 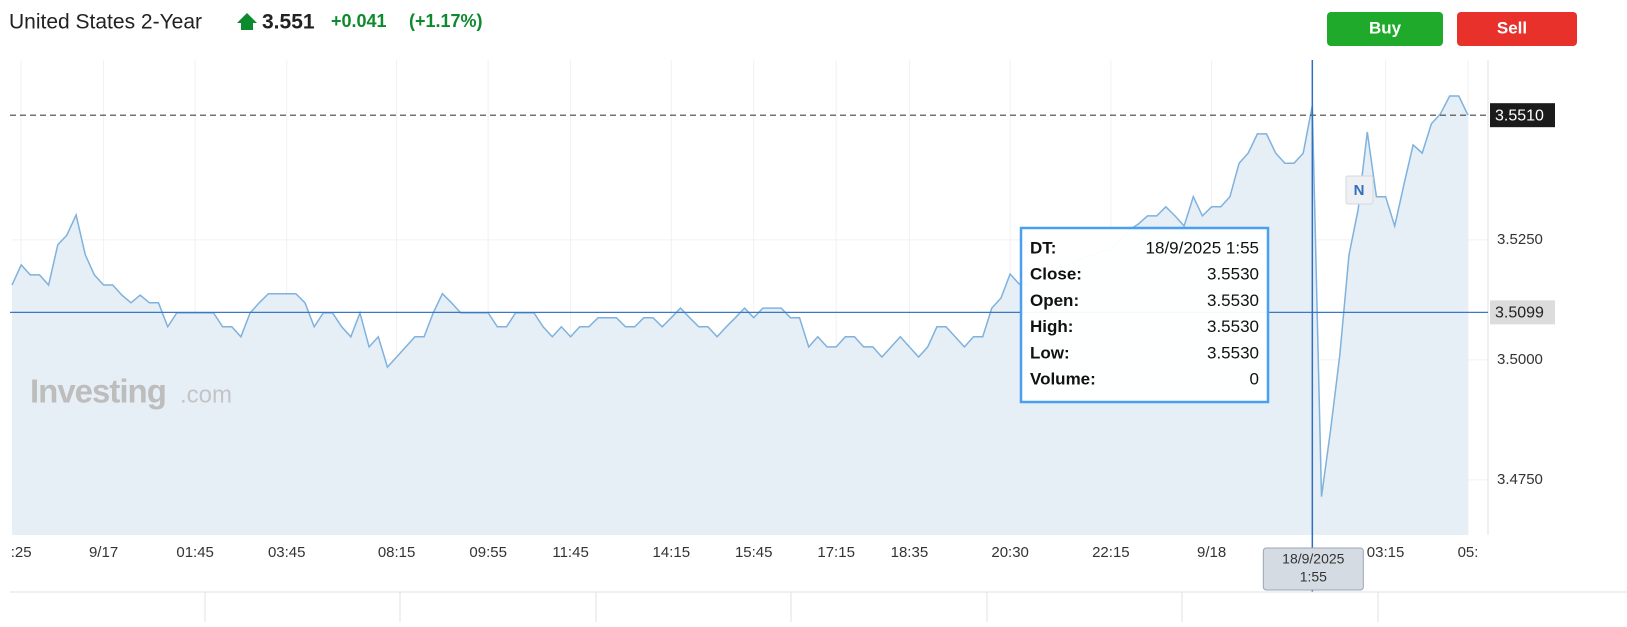 I want to click on tooltip-field: Volume:, so click(x=1063, y=378).